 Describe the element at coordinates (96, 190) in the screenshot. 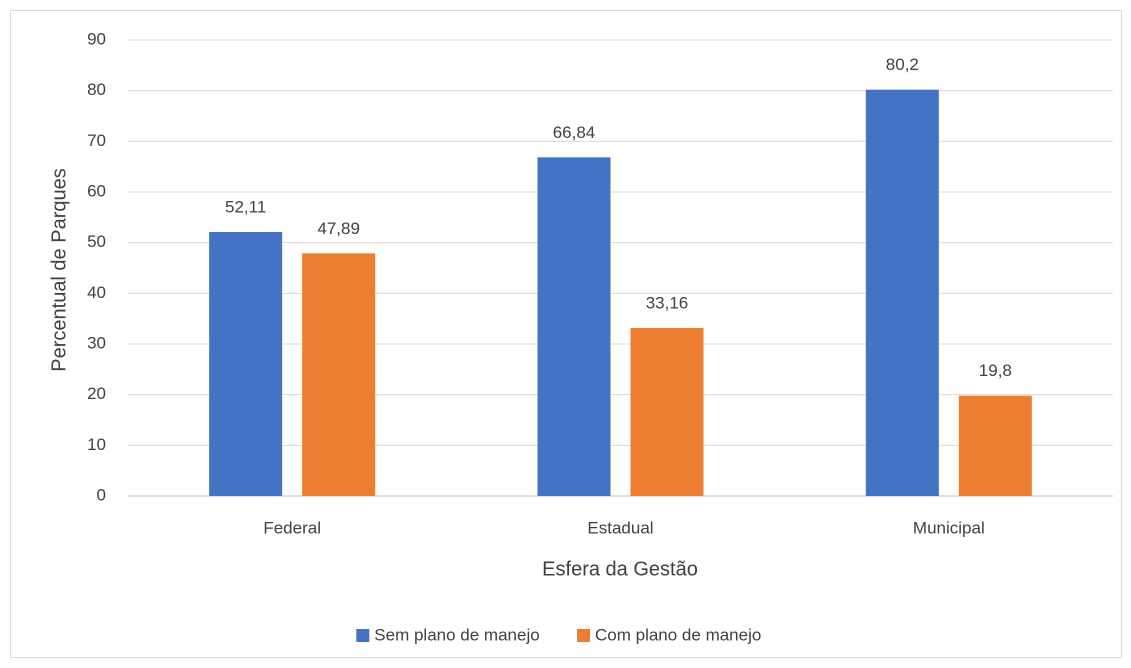

I see `y-tick-label: 60` at that location.